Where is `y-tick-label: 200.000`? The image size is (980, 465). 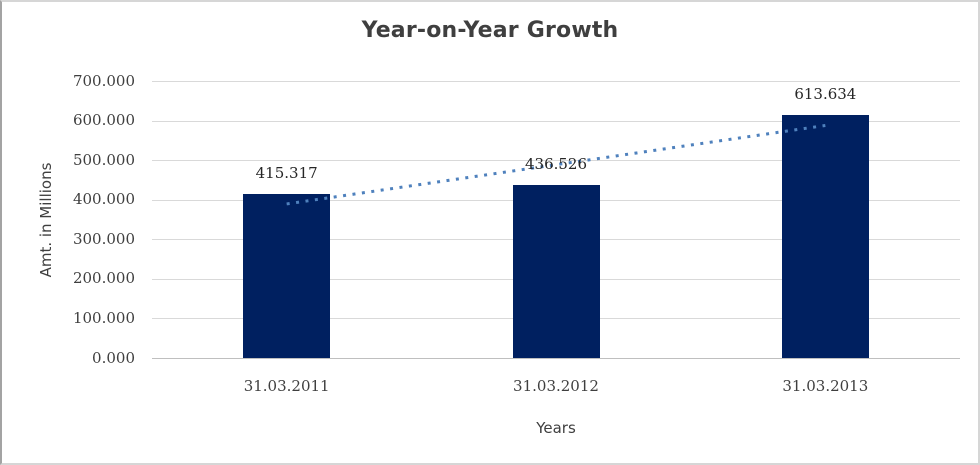
y-tick-label: 200.000 is located at coordinates (103, 278).